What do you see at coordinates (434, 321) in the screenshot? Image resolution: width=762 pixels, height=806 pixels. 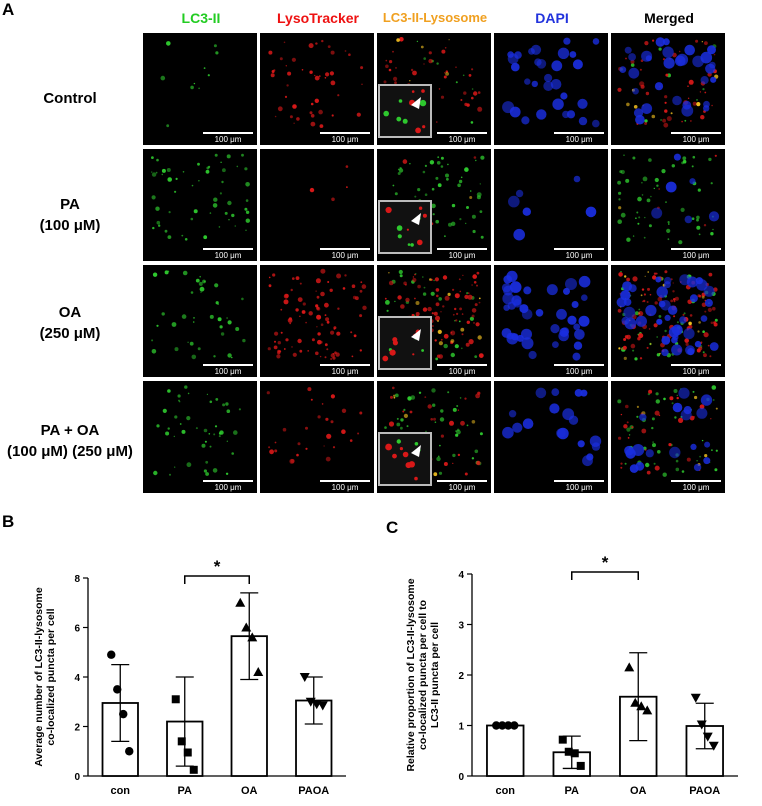 I see `micrograph-colocalization-row3: 100 μm` at bounding box center [434, 321].